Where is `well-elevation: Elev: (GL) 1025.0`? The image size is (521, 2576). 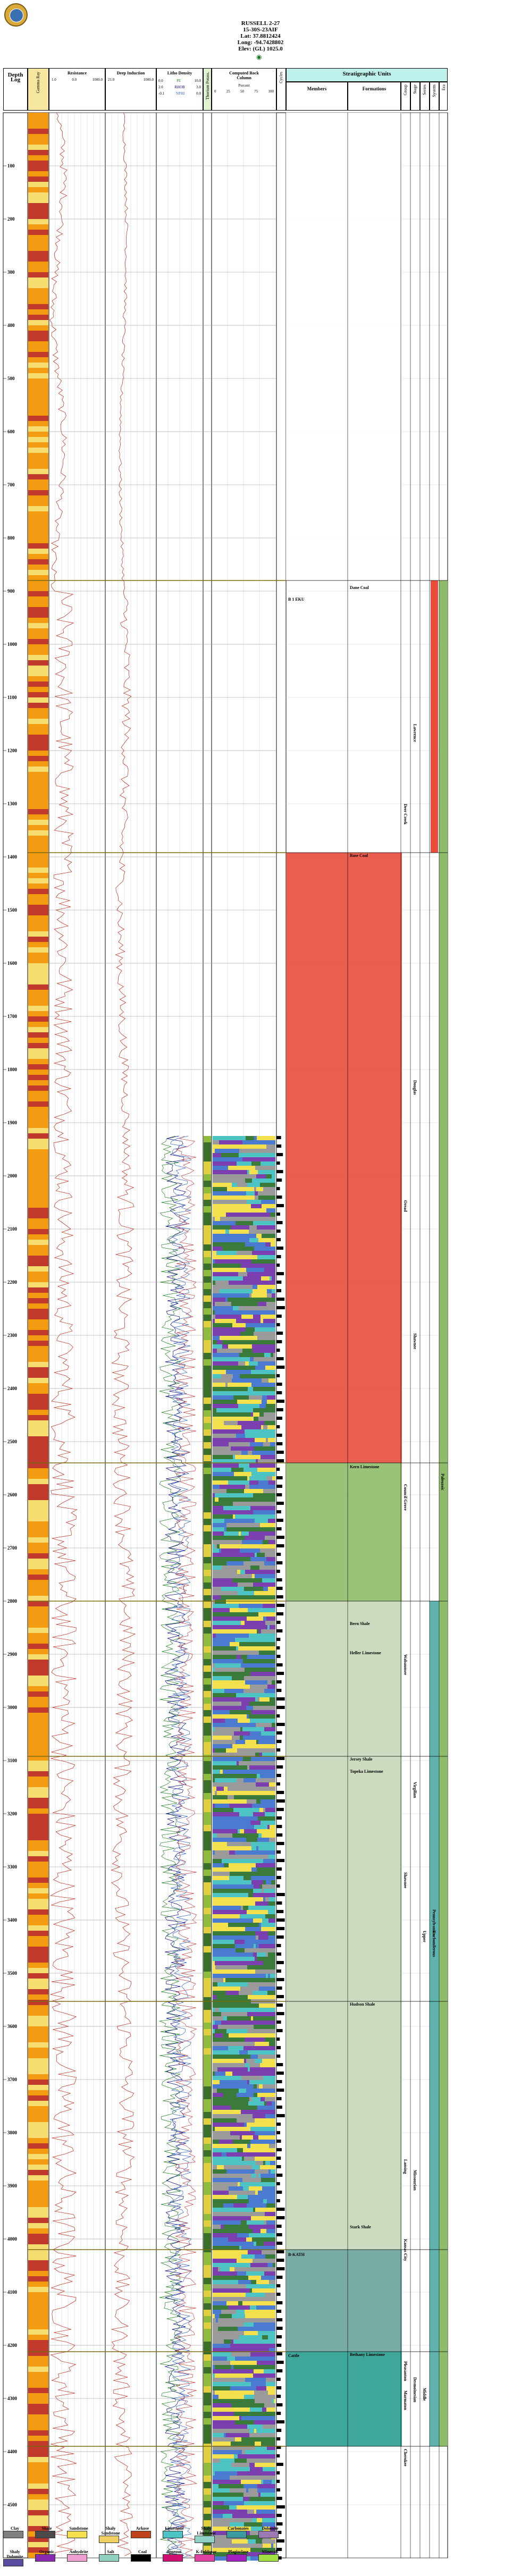
well-elevation: Elev: (GL) 1025.0 is located at coordinates (260, 49).